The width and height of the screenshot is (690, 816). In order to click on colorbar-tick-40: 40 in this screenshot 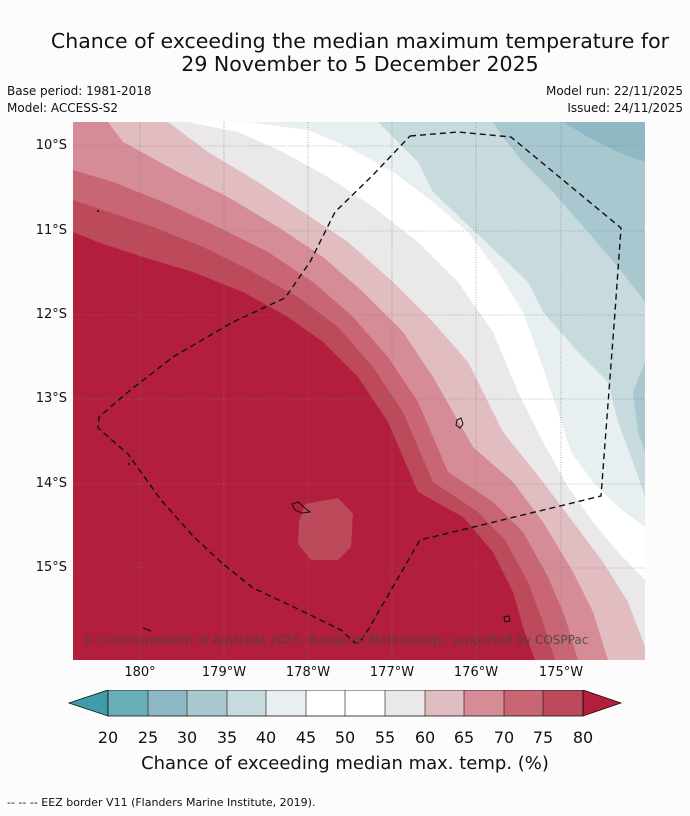, I will do `click(266, 737)`.